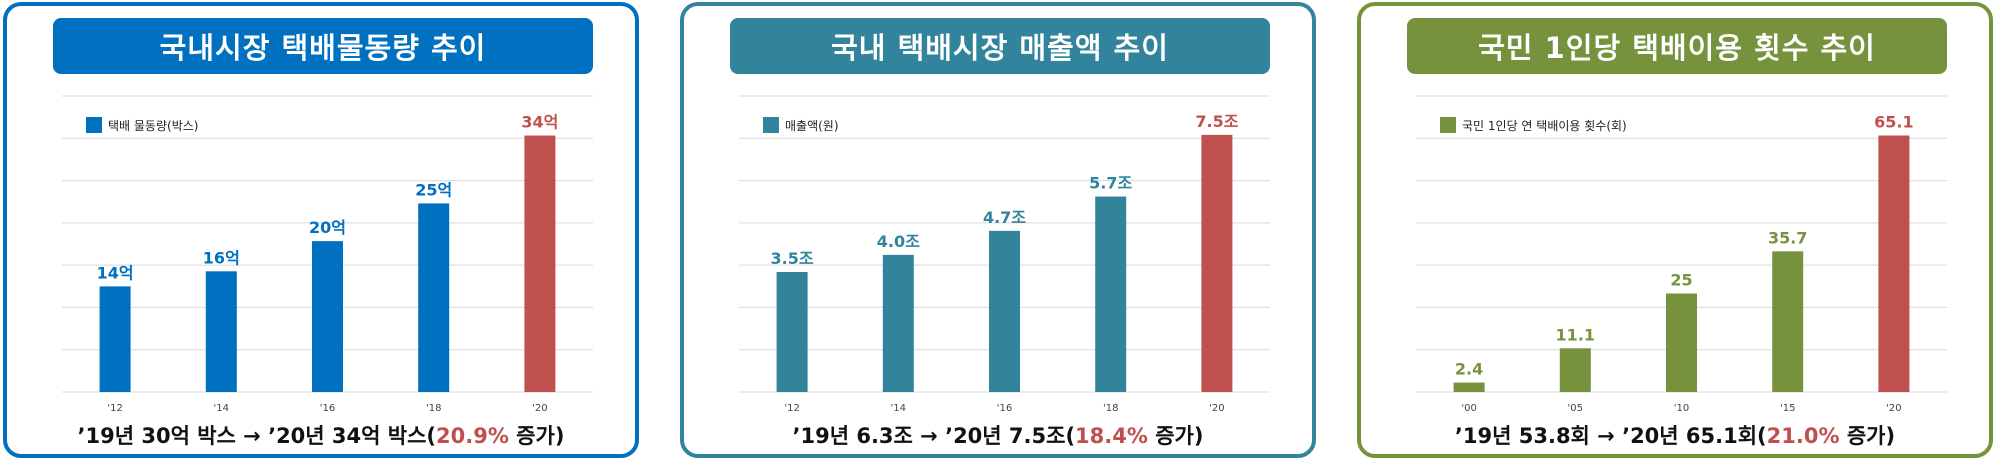  What do you see at coordinates (1544, 126) in the screenshot?
I see `legend-label: 국민 1인당 연 택배이용 횟수(회)` at bounding box center [1544, 126].